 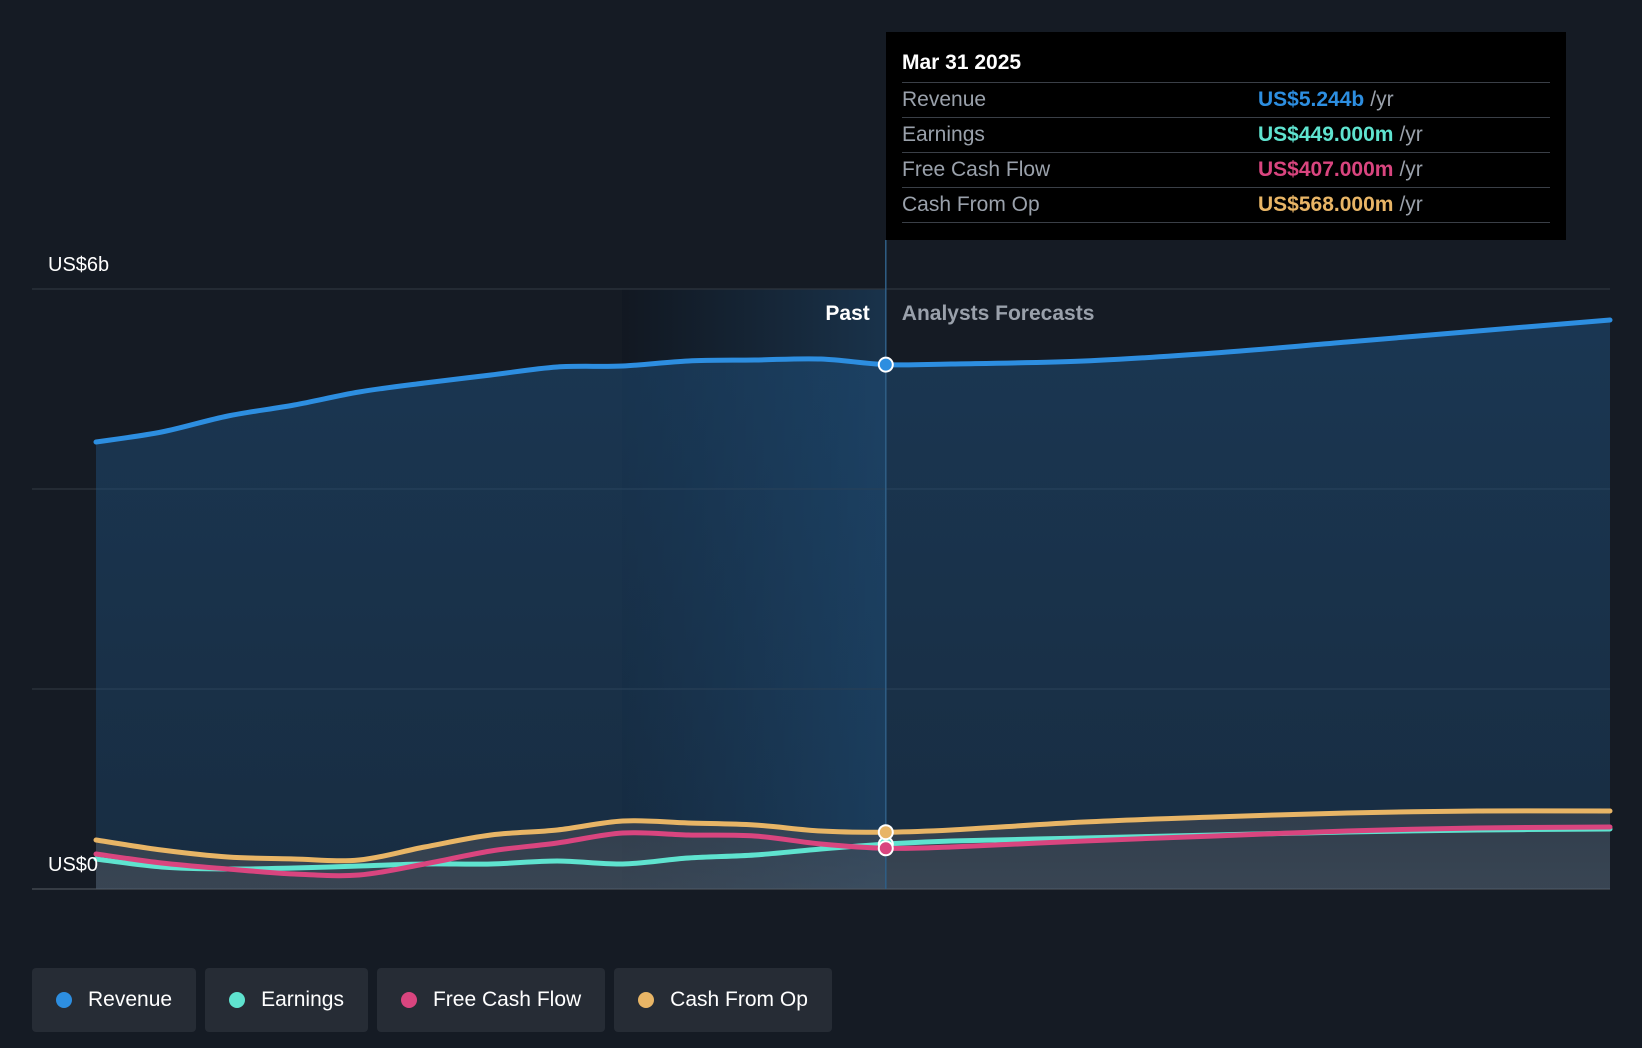 What do you see at coordinates (739, 999) in the screenshot?
I see `legend-label: Cash From Op` at bounding box center [739, 999].